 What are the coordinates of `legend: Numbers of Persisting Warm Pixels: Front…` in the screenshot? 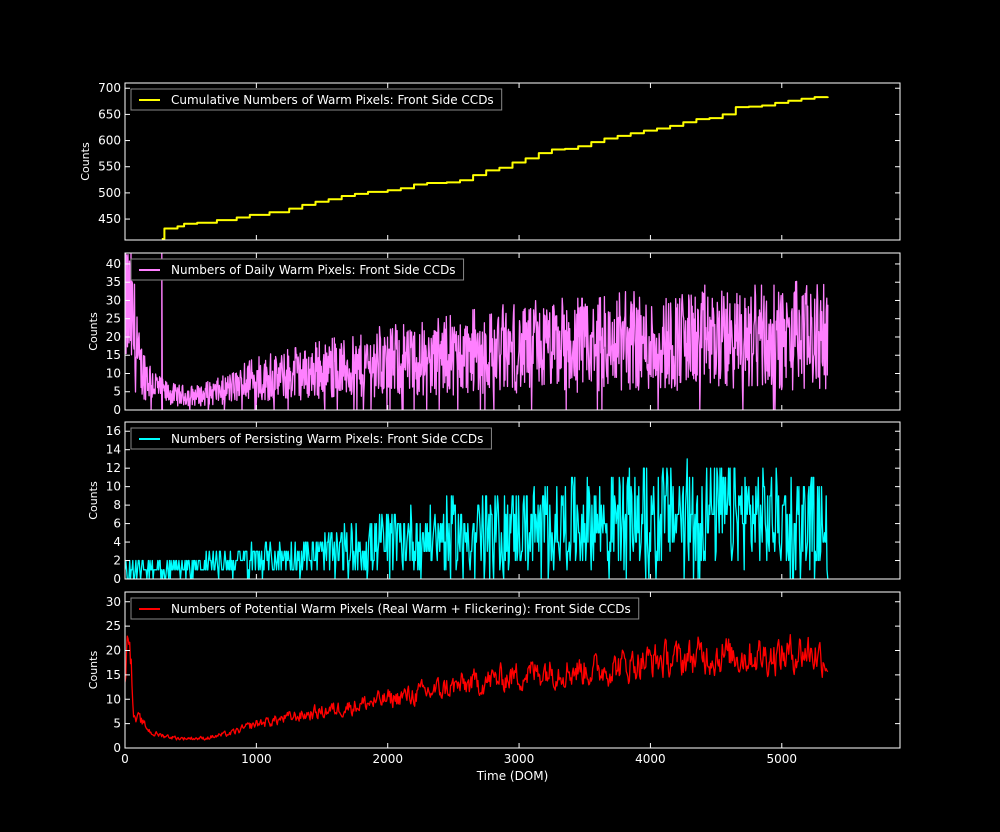 It's located at (311, 438).